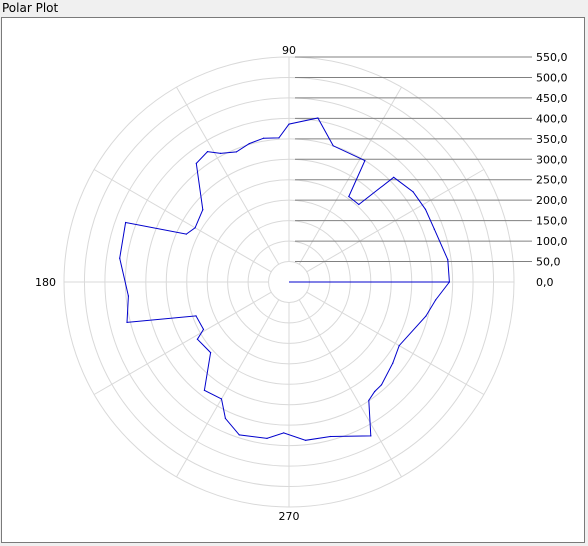 The width and height of the screenshot is (588, 546). Describe the element at coordinates (548, 262) in the screenshot. I see `radial-tick-label: 50,0` at that location.